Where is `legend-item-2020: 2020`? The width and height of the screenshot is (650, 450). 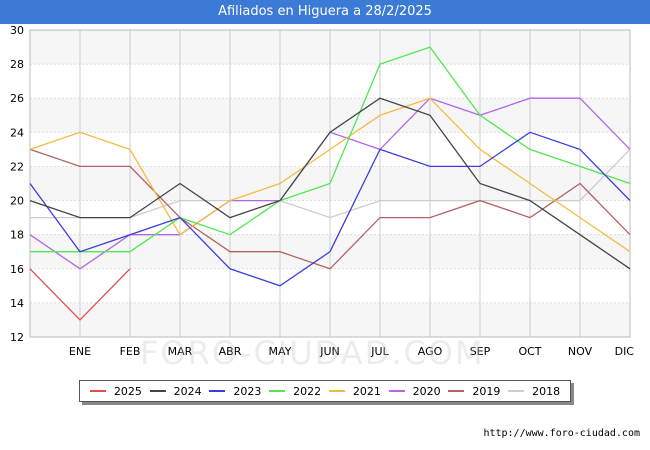 legend-item-2020: 2020 is located at coordinates (414, 391).